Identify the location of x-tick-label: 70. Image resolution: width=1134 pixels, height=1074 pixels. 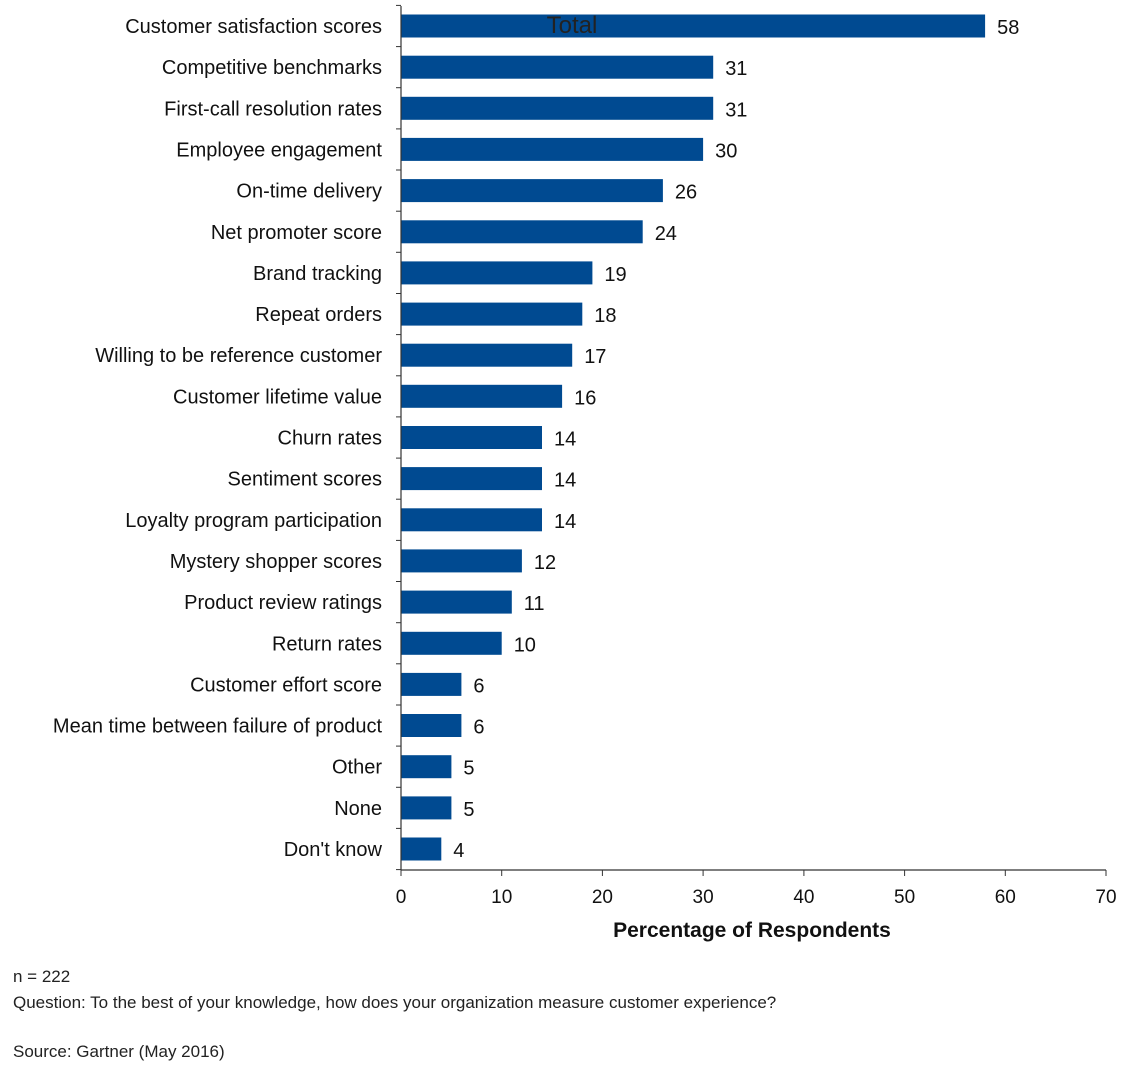
(1105, 897).